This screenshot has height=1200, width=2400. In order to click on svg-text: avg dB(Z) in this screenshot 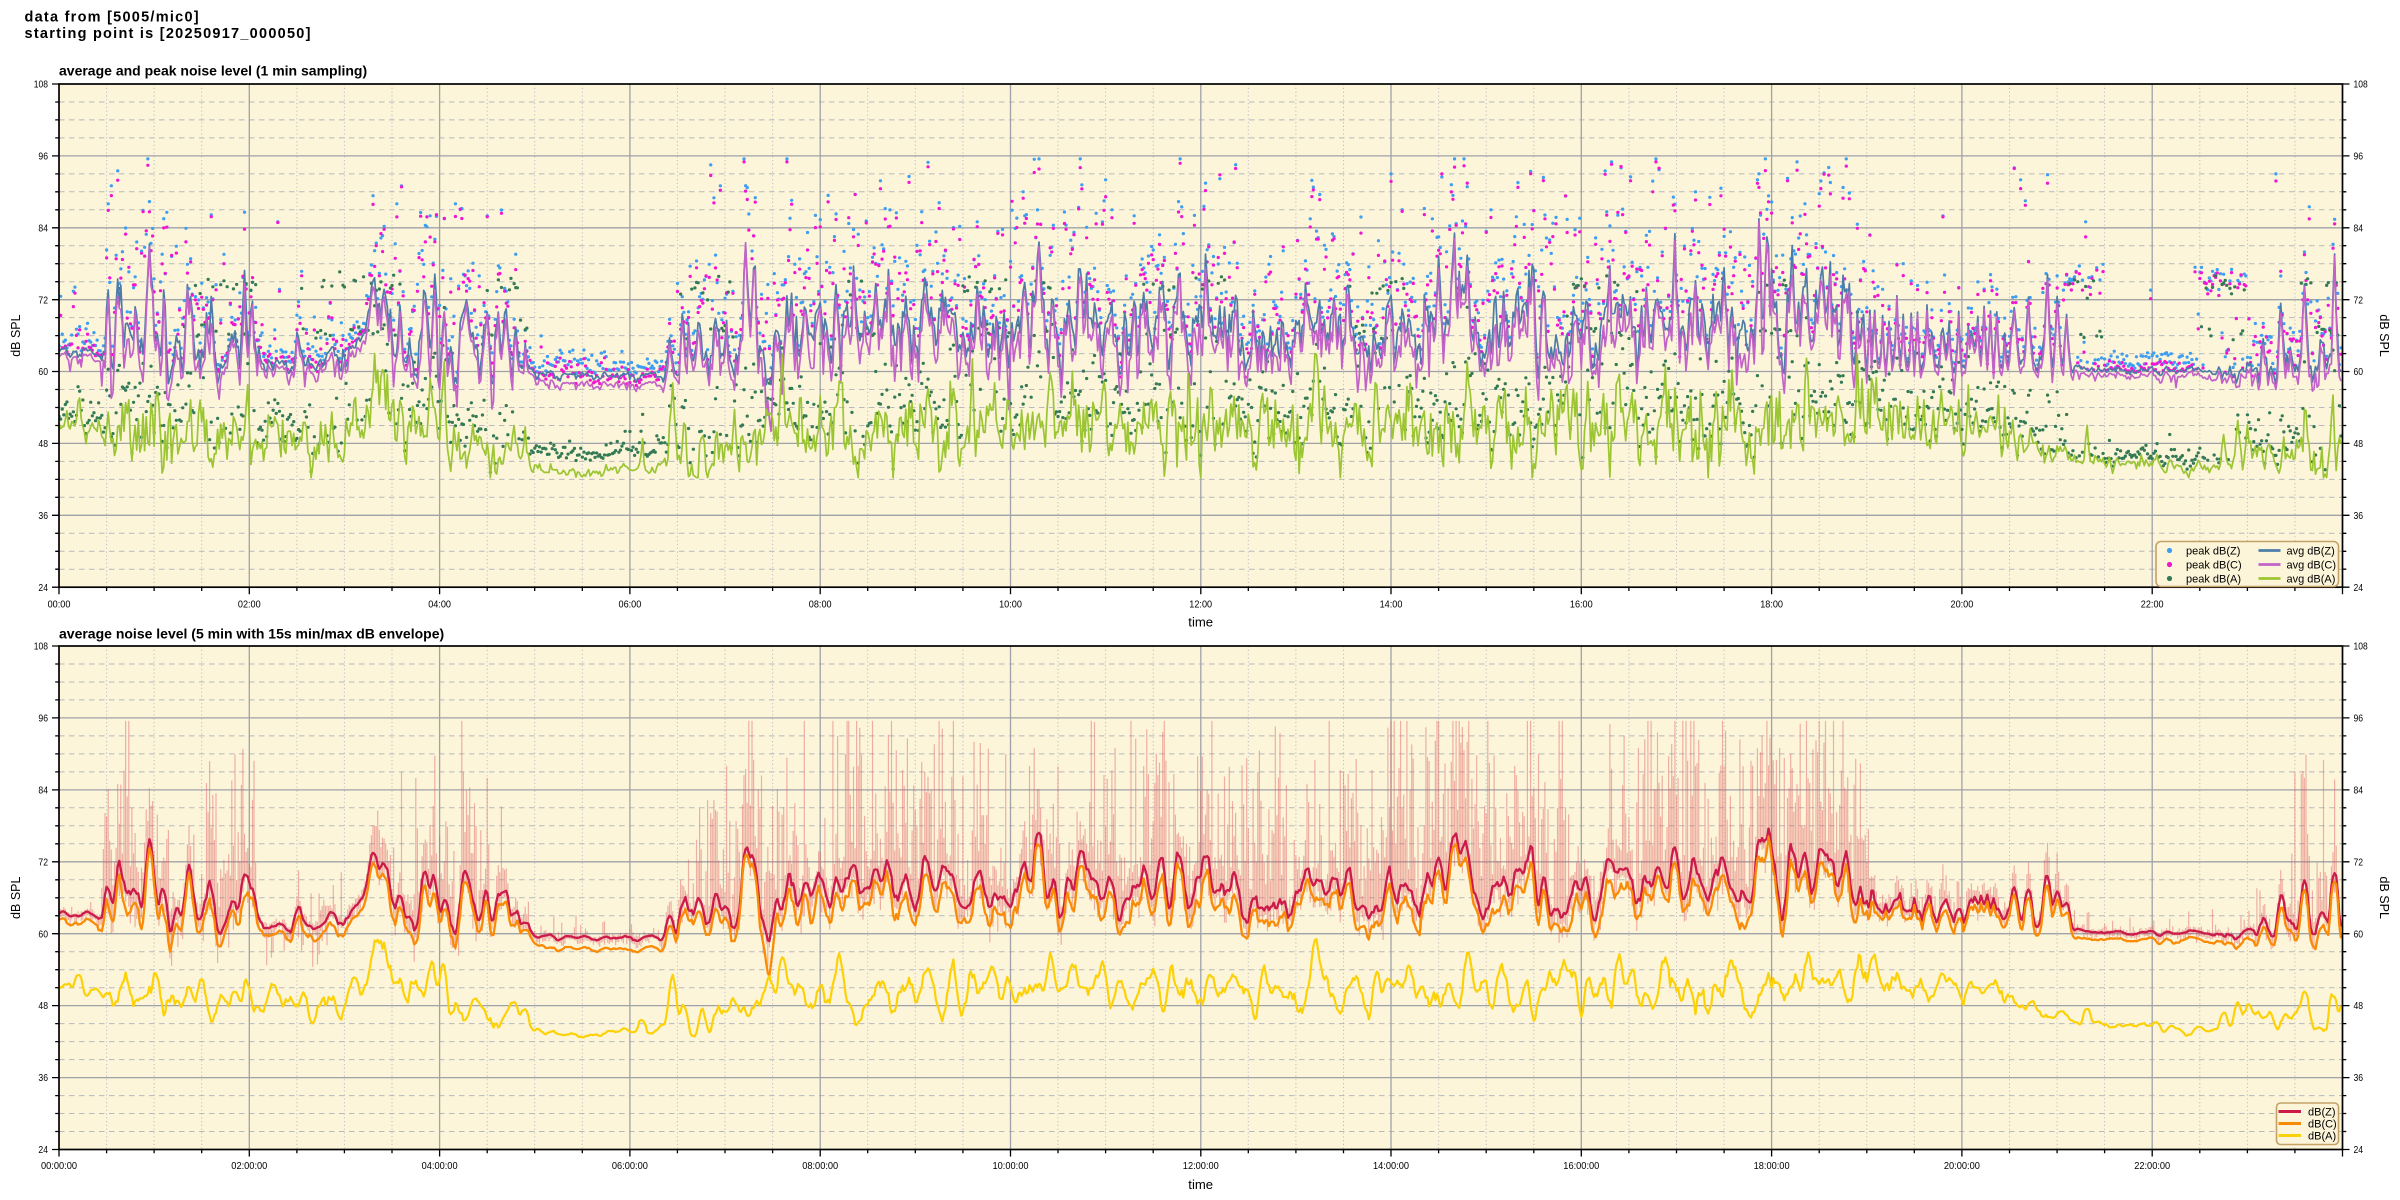, I will do `click(2311, 551)`.